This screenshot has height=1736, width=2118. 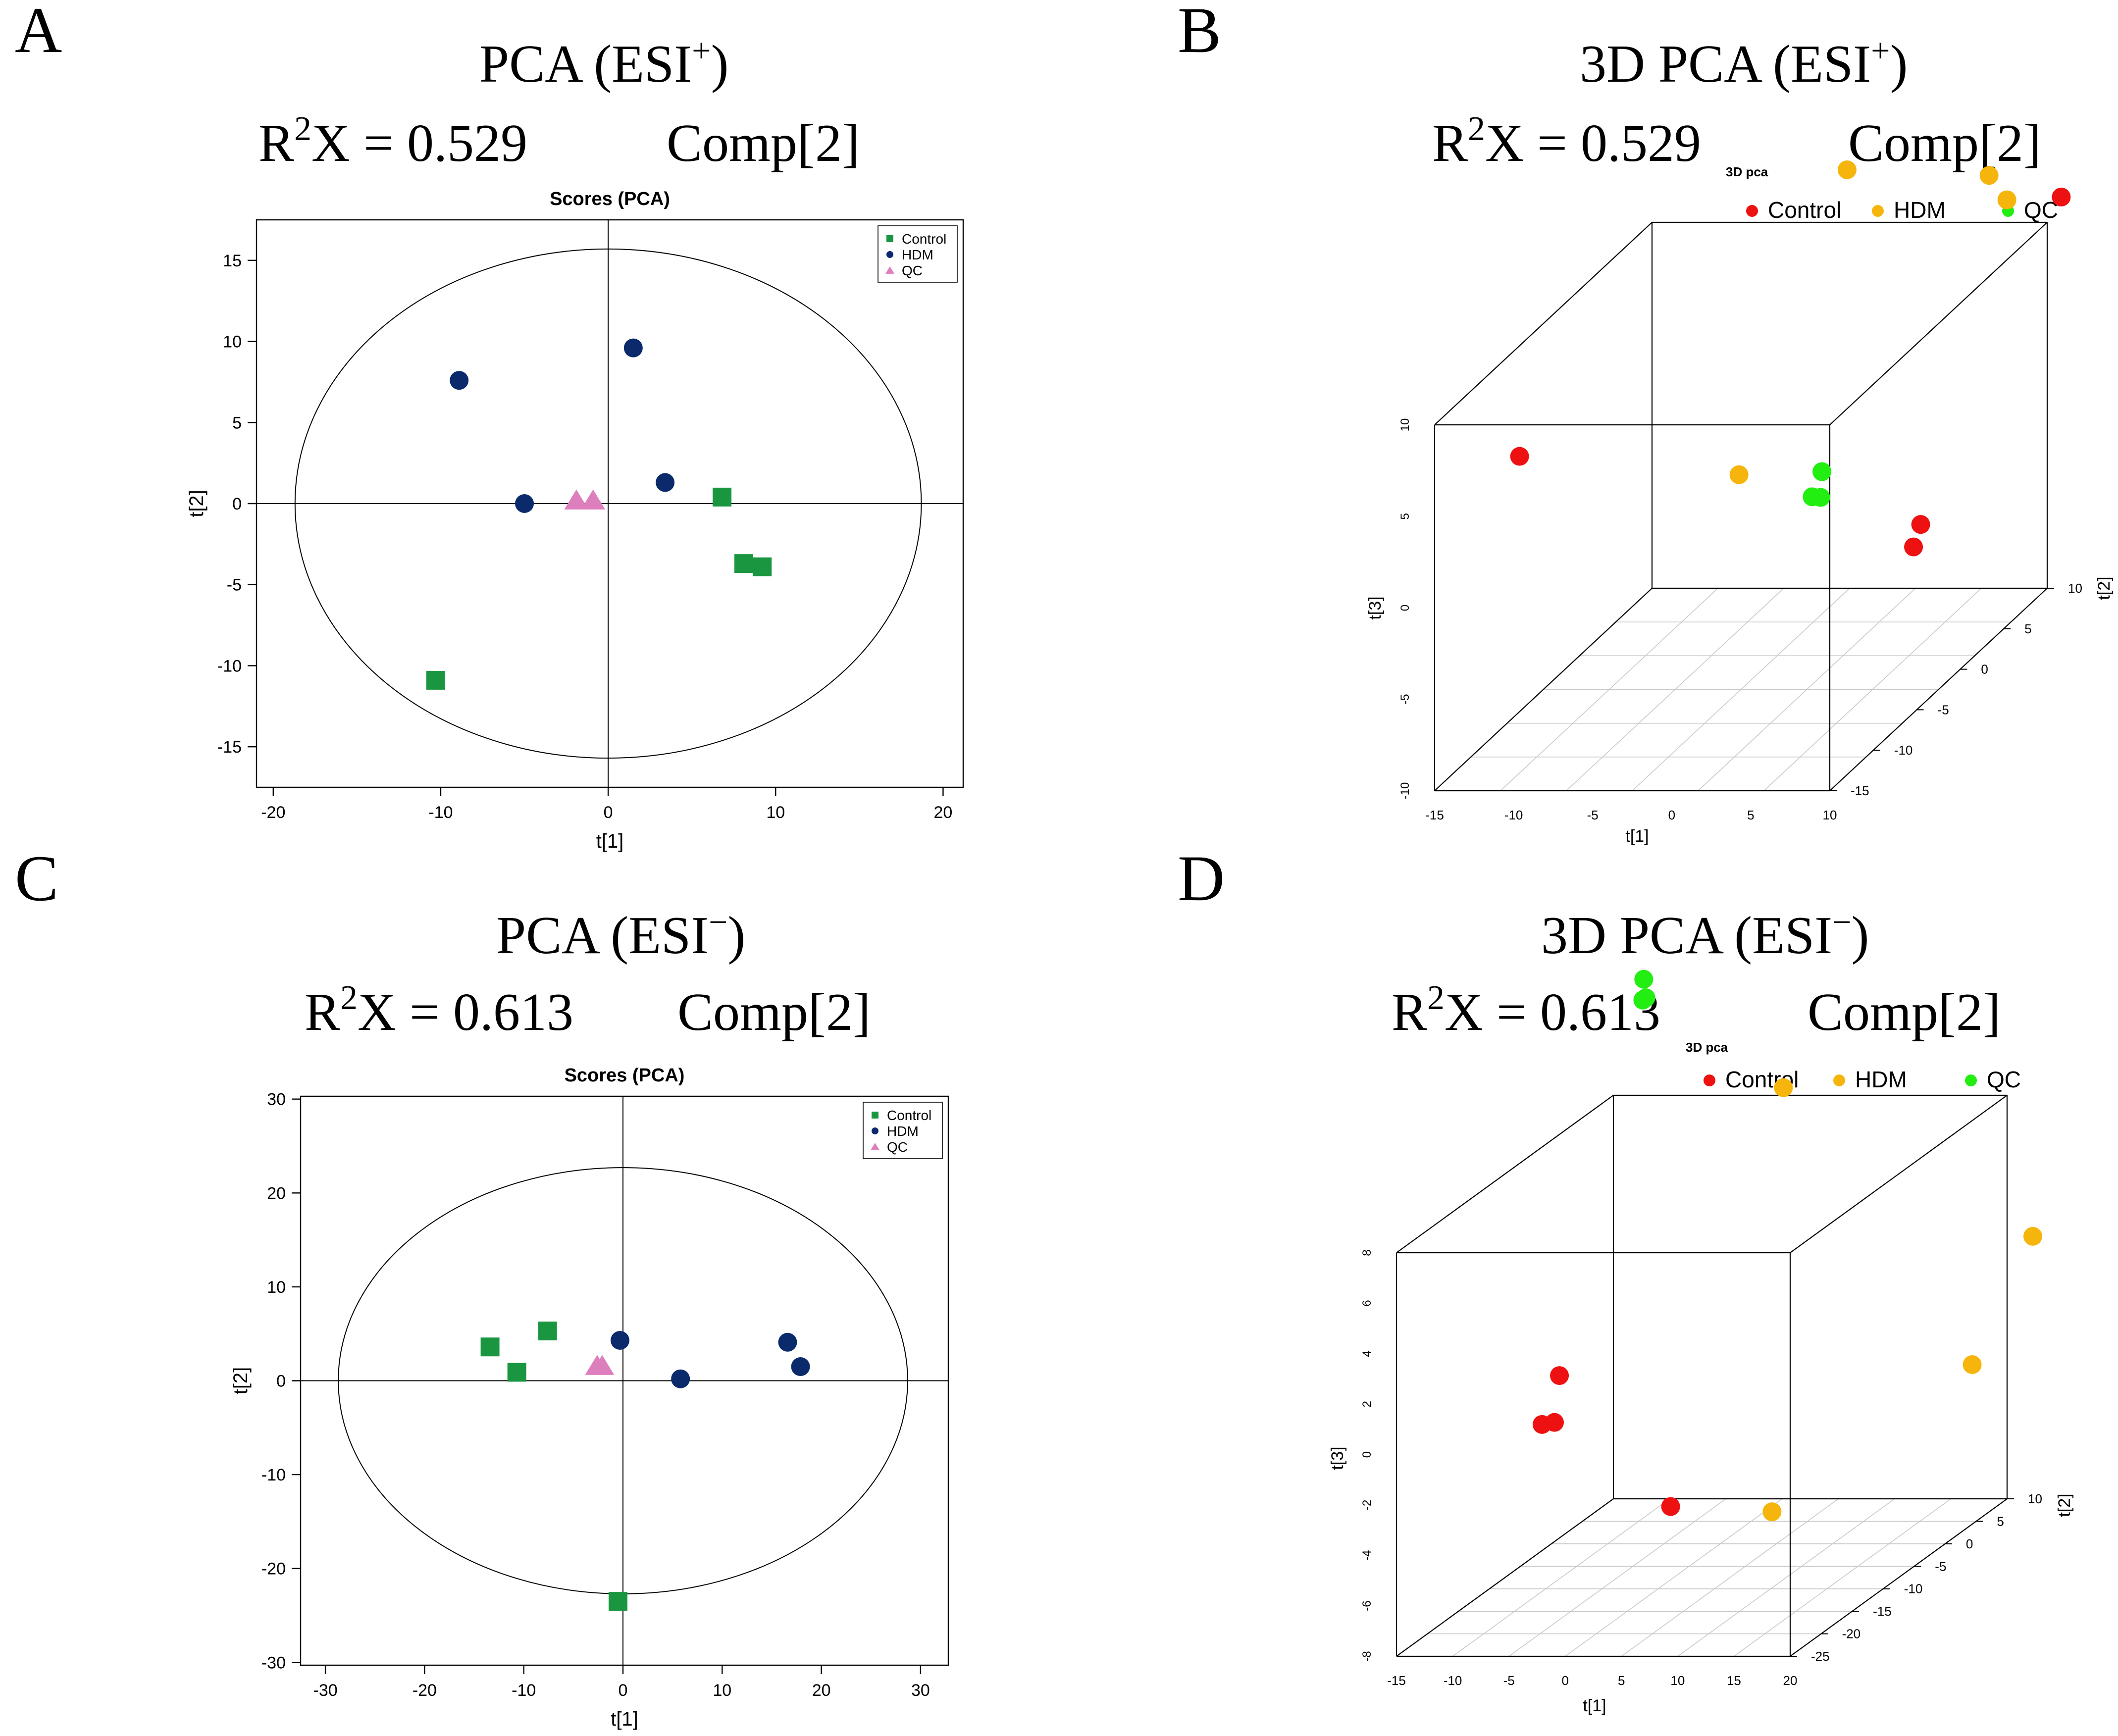 I want to click on panel-c-heading: PCA (ESI−), so click(x=620, y=934).